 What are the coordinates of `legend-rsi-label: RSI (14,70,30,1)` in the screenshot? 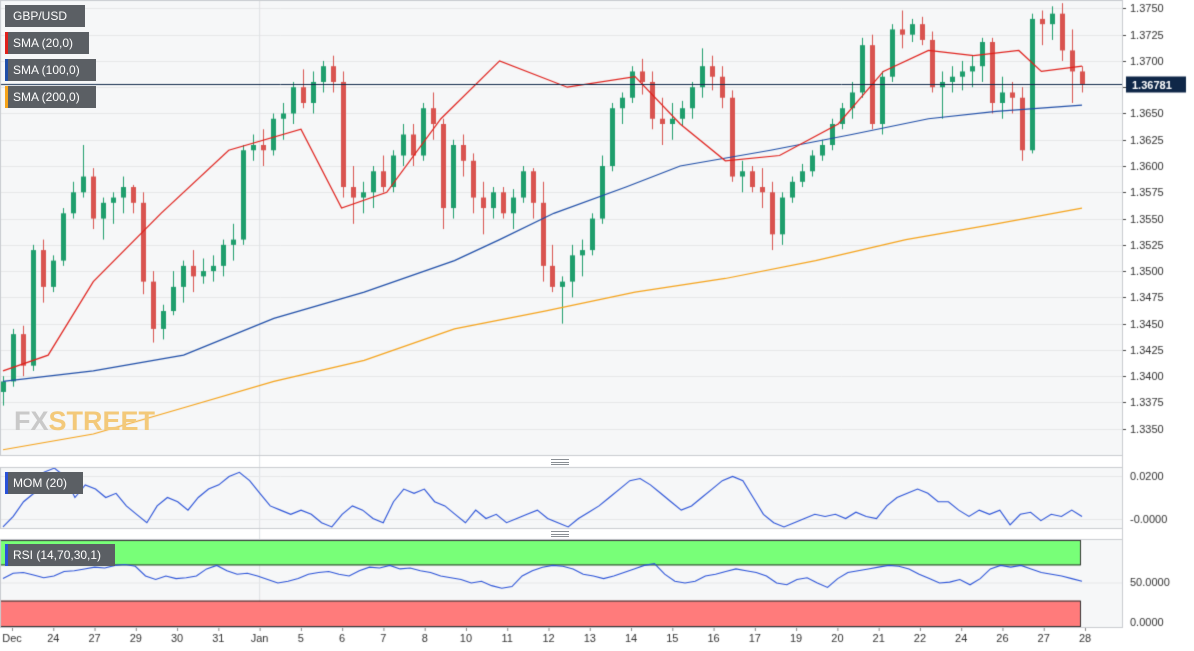 It's located at (57, 555).